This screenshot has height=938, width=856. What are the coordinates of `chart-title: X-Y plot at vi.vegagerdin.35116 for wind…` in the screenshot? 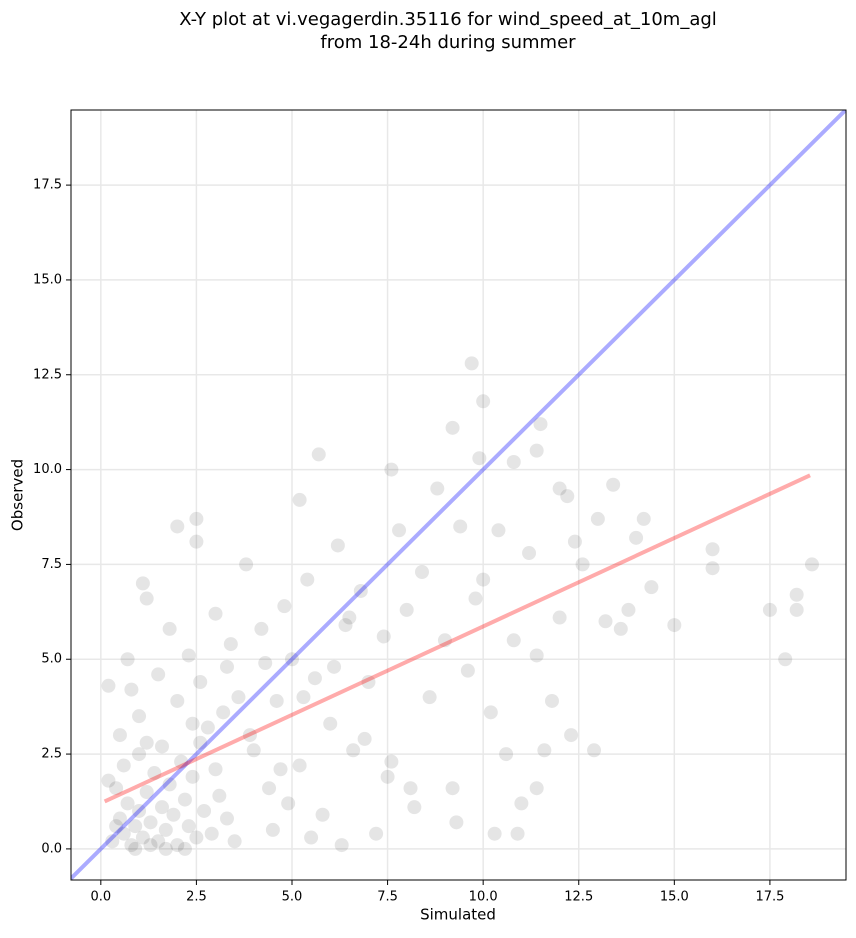 It's located at (448, 19).